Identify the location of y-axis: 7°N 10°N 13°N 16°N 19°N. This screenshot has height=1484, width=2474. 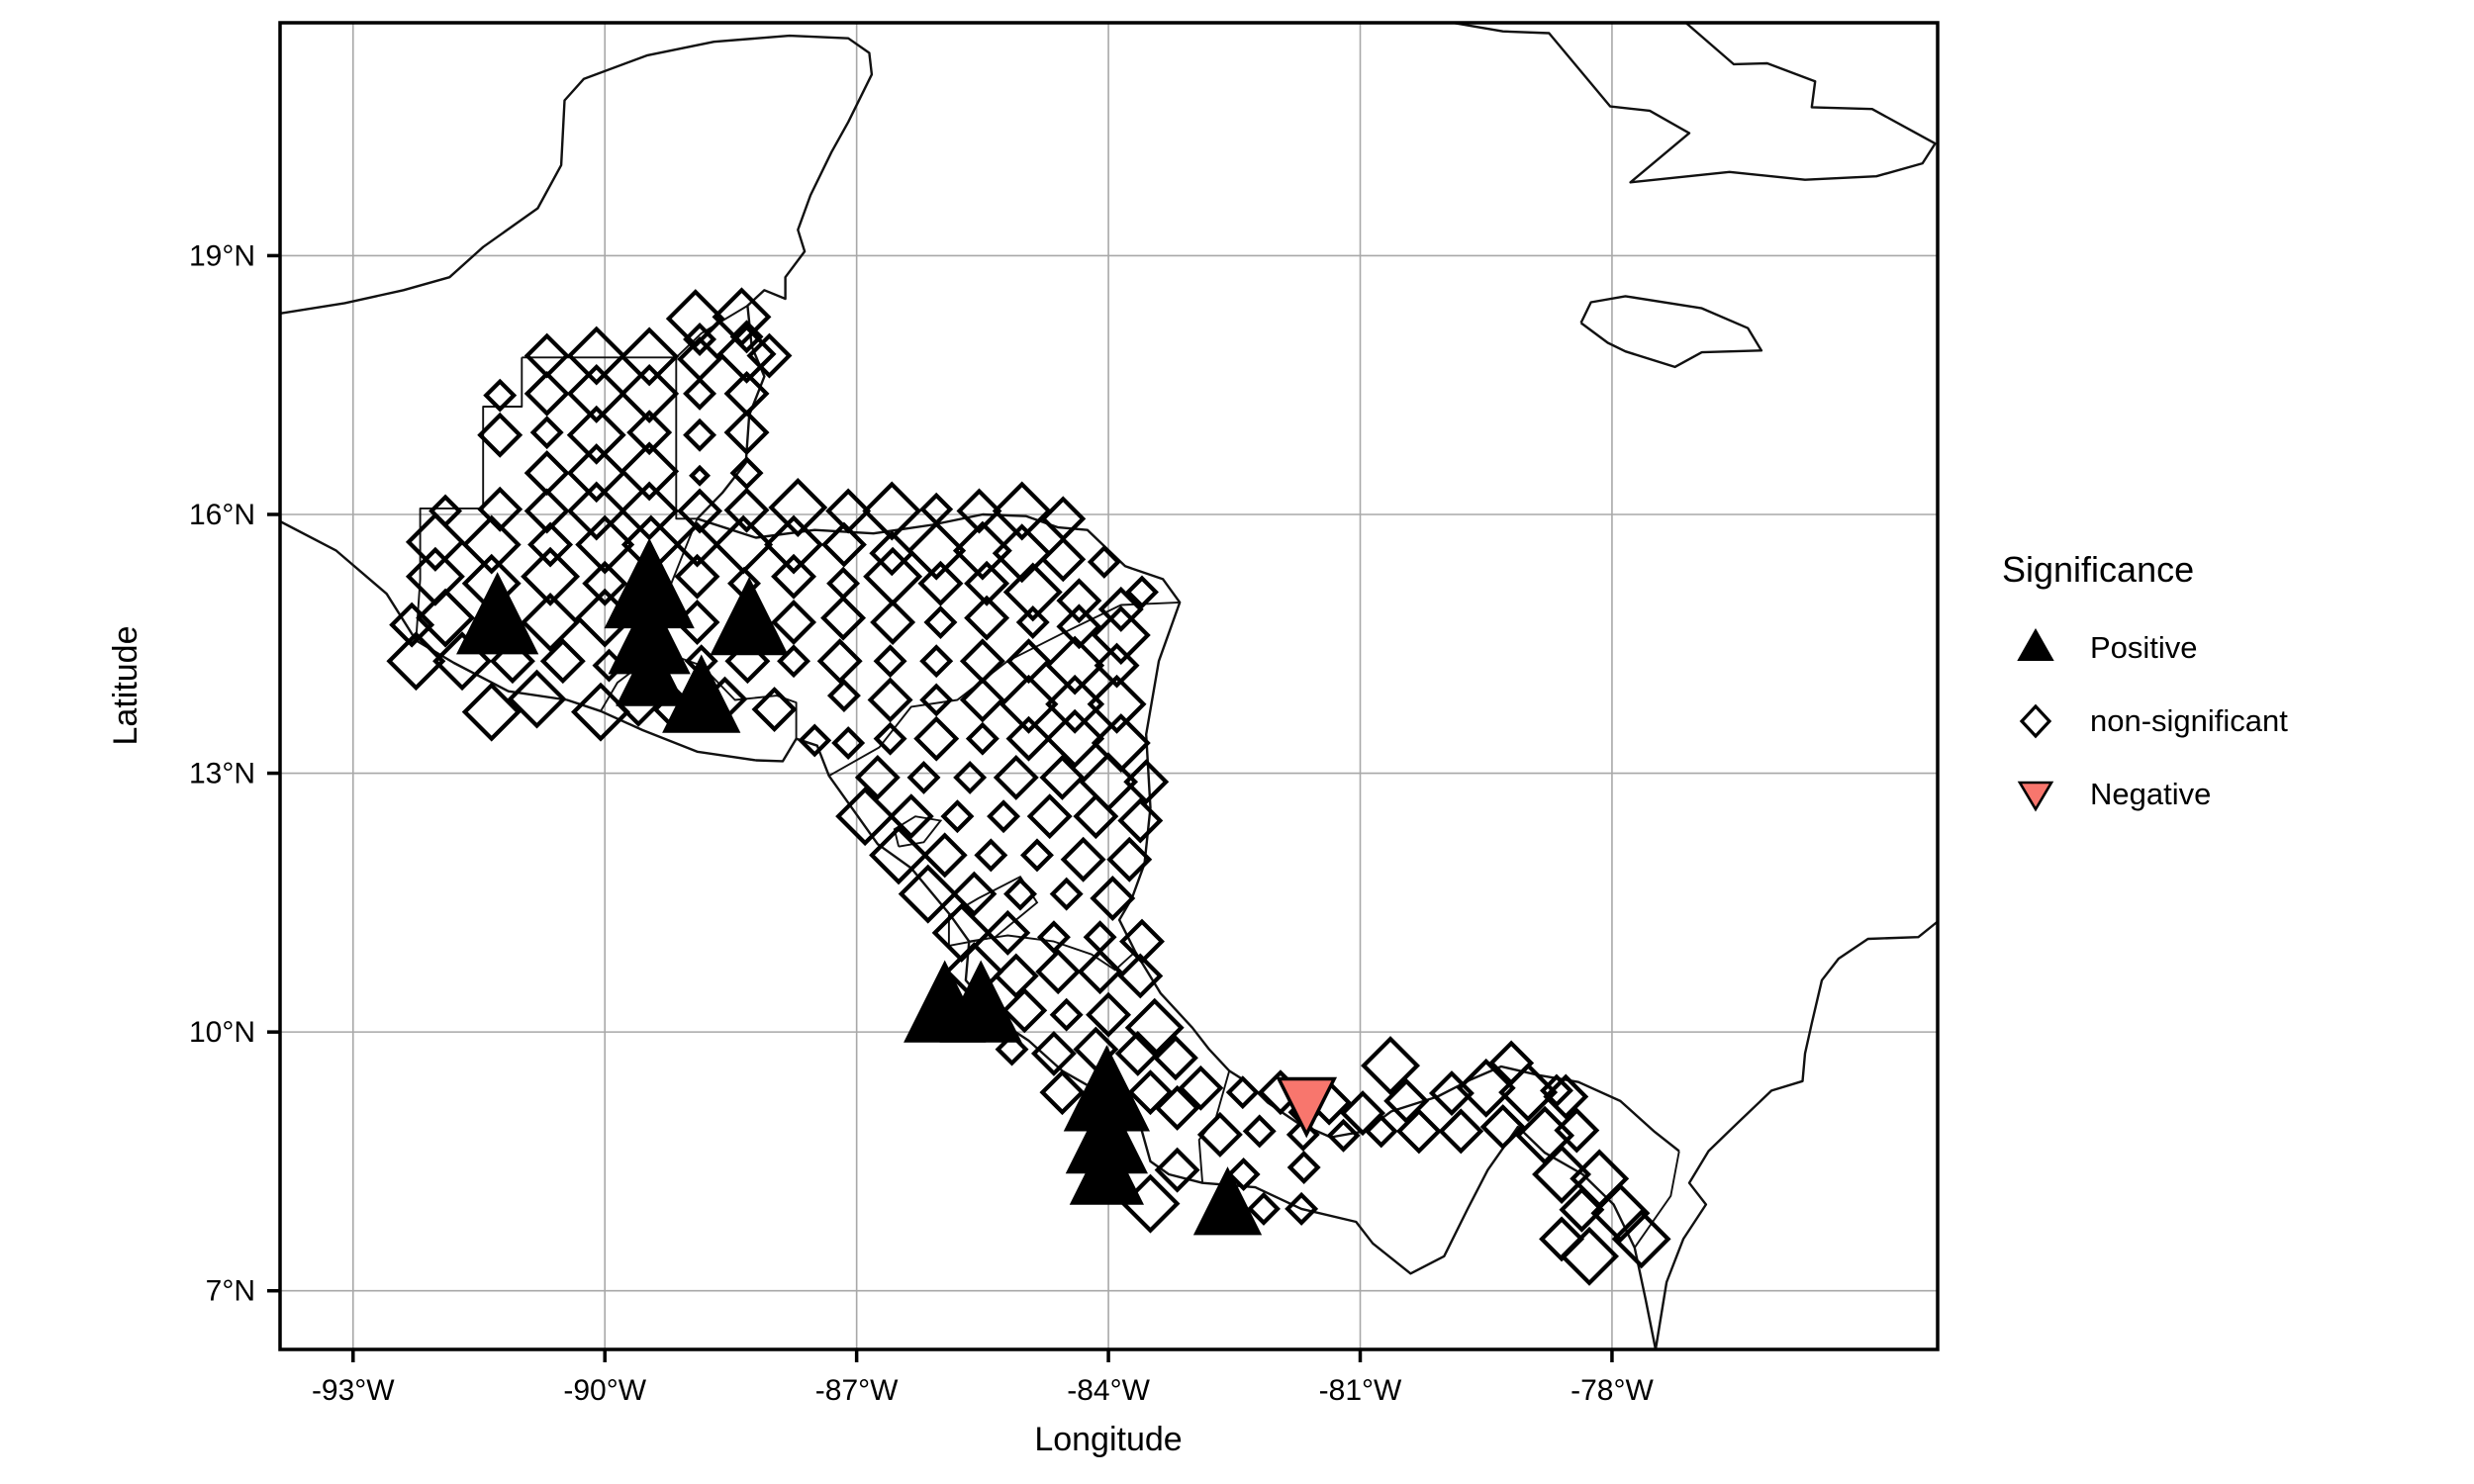
(235, 773).